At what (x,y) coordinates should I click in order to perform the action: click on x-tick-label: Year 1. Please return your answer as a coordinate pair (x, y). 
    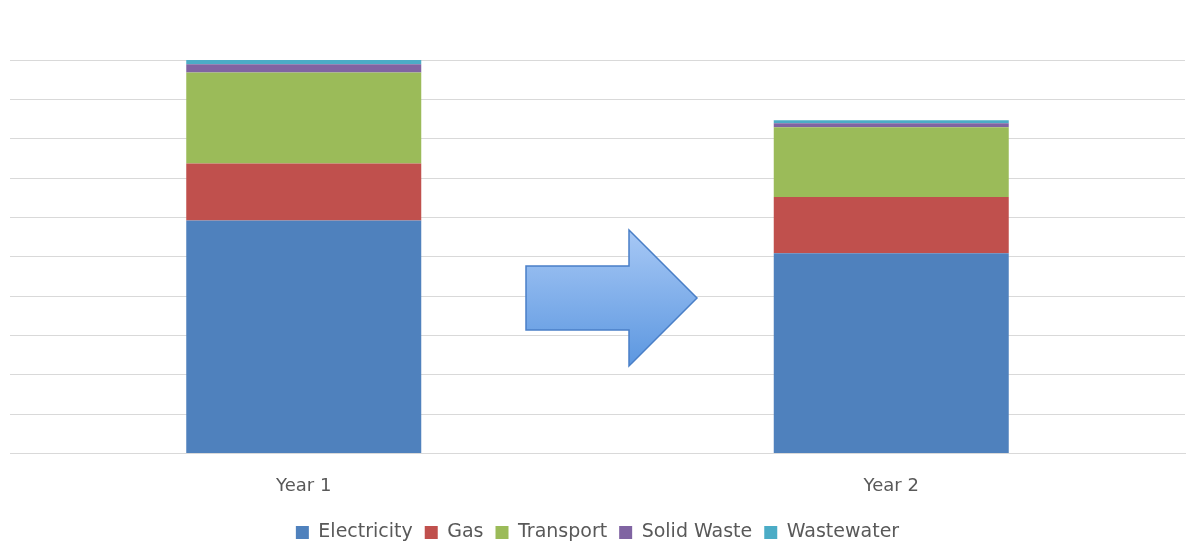
    Looking at the image, I should click on (303, 484).